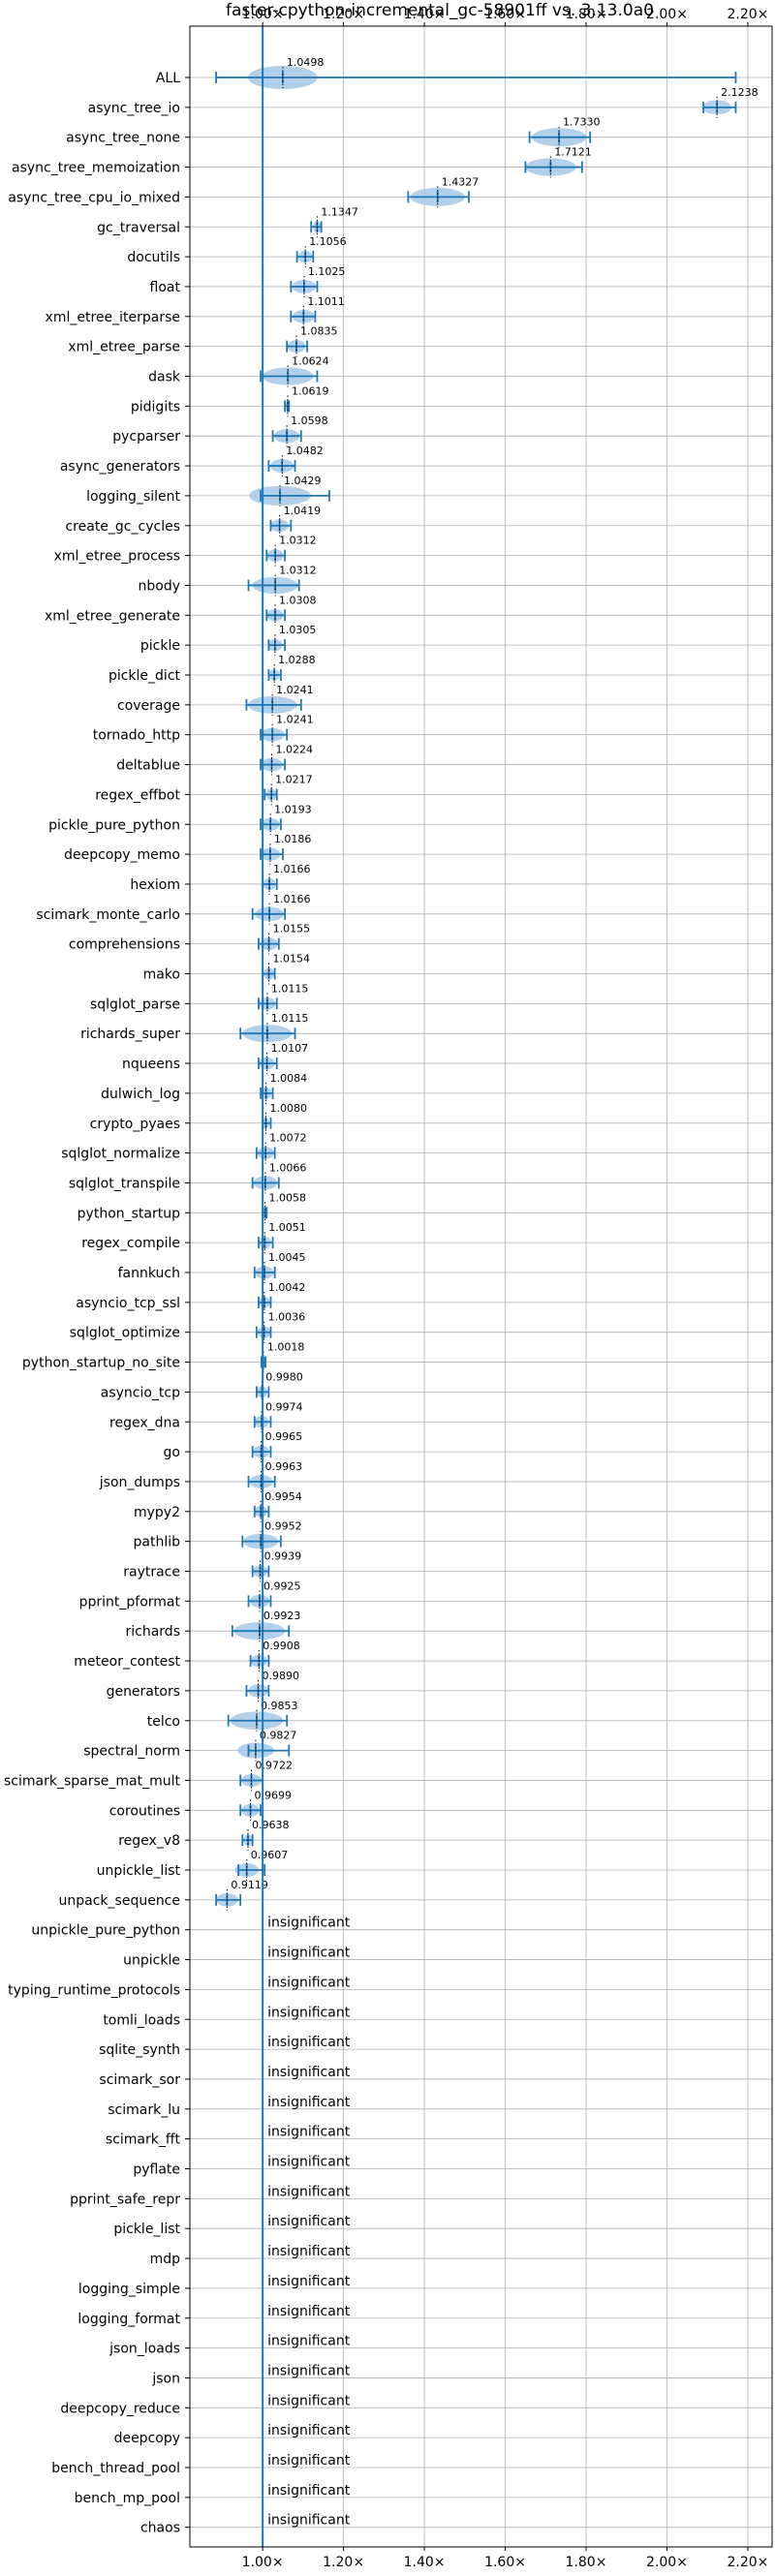 Image resolution: width=775 pixels, height=2576 pixels. Describe the element at coordinates (101, 1363) in the screenshot. I see `category-label: python_startup_no_site` at that location.